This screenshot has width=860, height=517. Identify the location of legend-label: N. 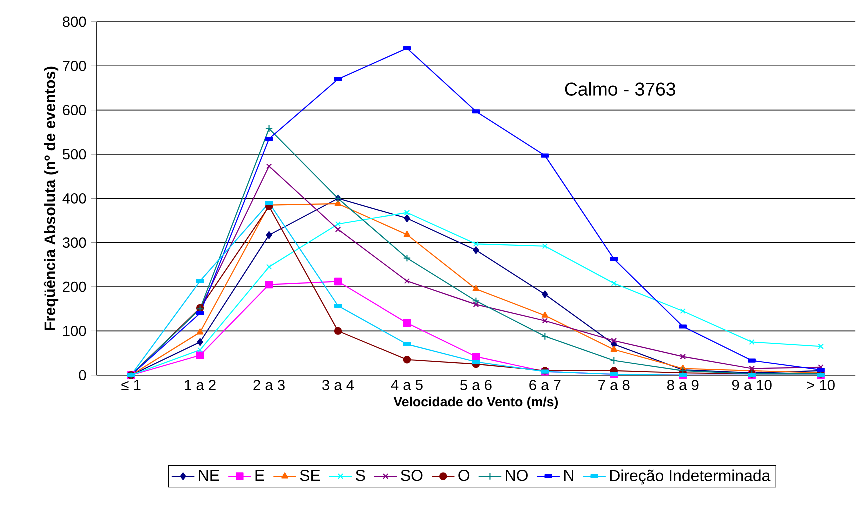
(569, 475).